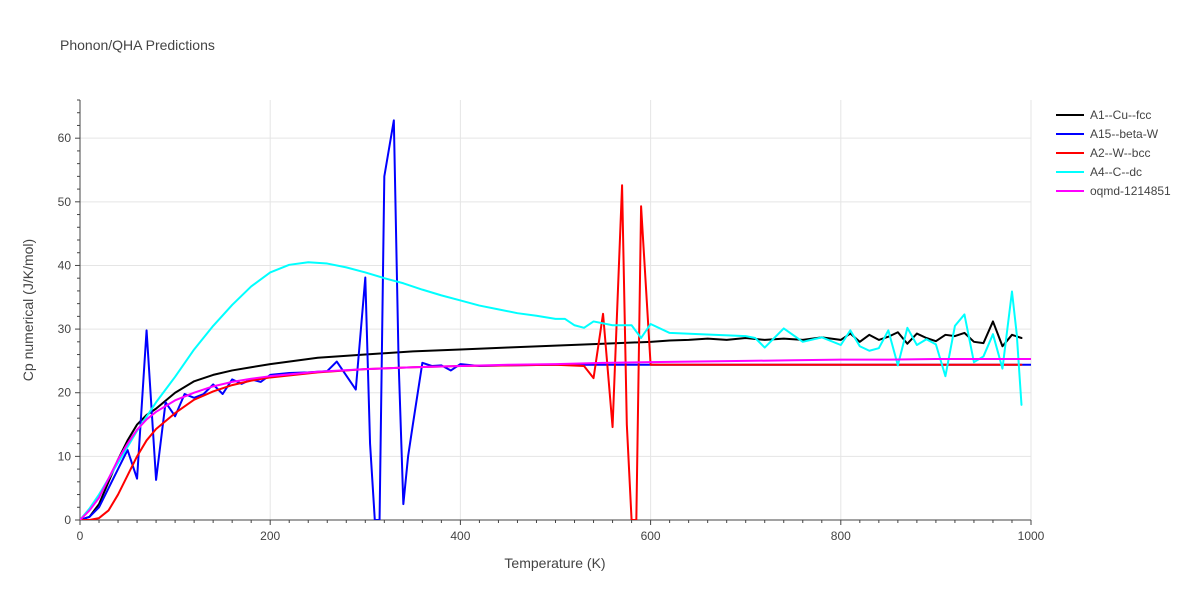 This screenshot has height=605, width=1200. Describe the element at coordinates (1031, 536) in the screenshot. I see `x-tick-label: 1000` at that location.